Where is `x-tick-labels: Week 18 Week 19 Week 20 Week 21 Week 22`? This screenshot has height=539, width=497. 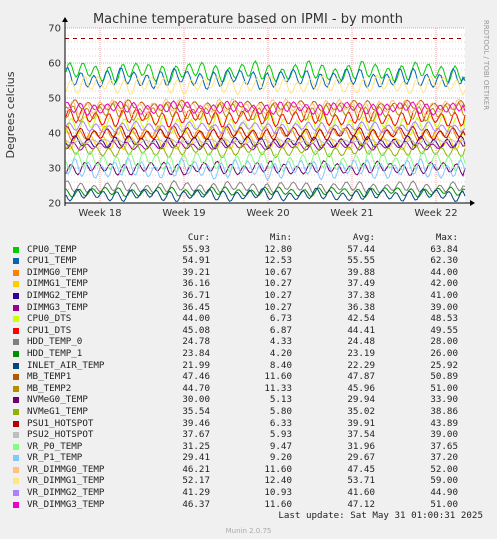 x-tick-labels: Week 18 Week 19 Week 20 Week 21 Week 22 is located at coordinates (267, 213).